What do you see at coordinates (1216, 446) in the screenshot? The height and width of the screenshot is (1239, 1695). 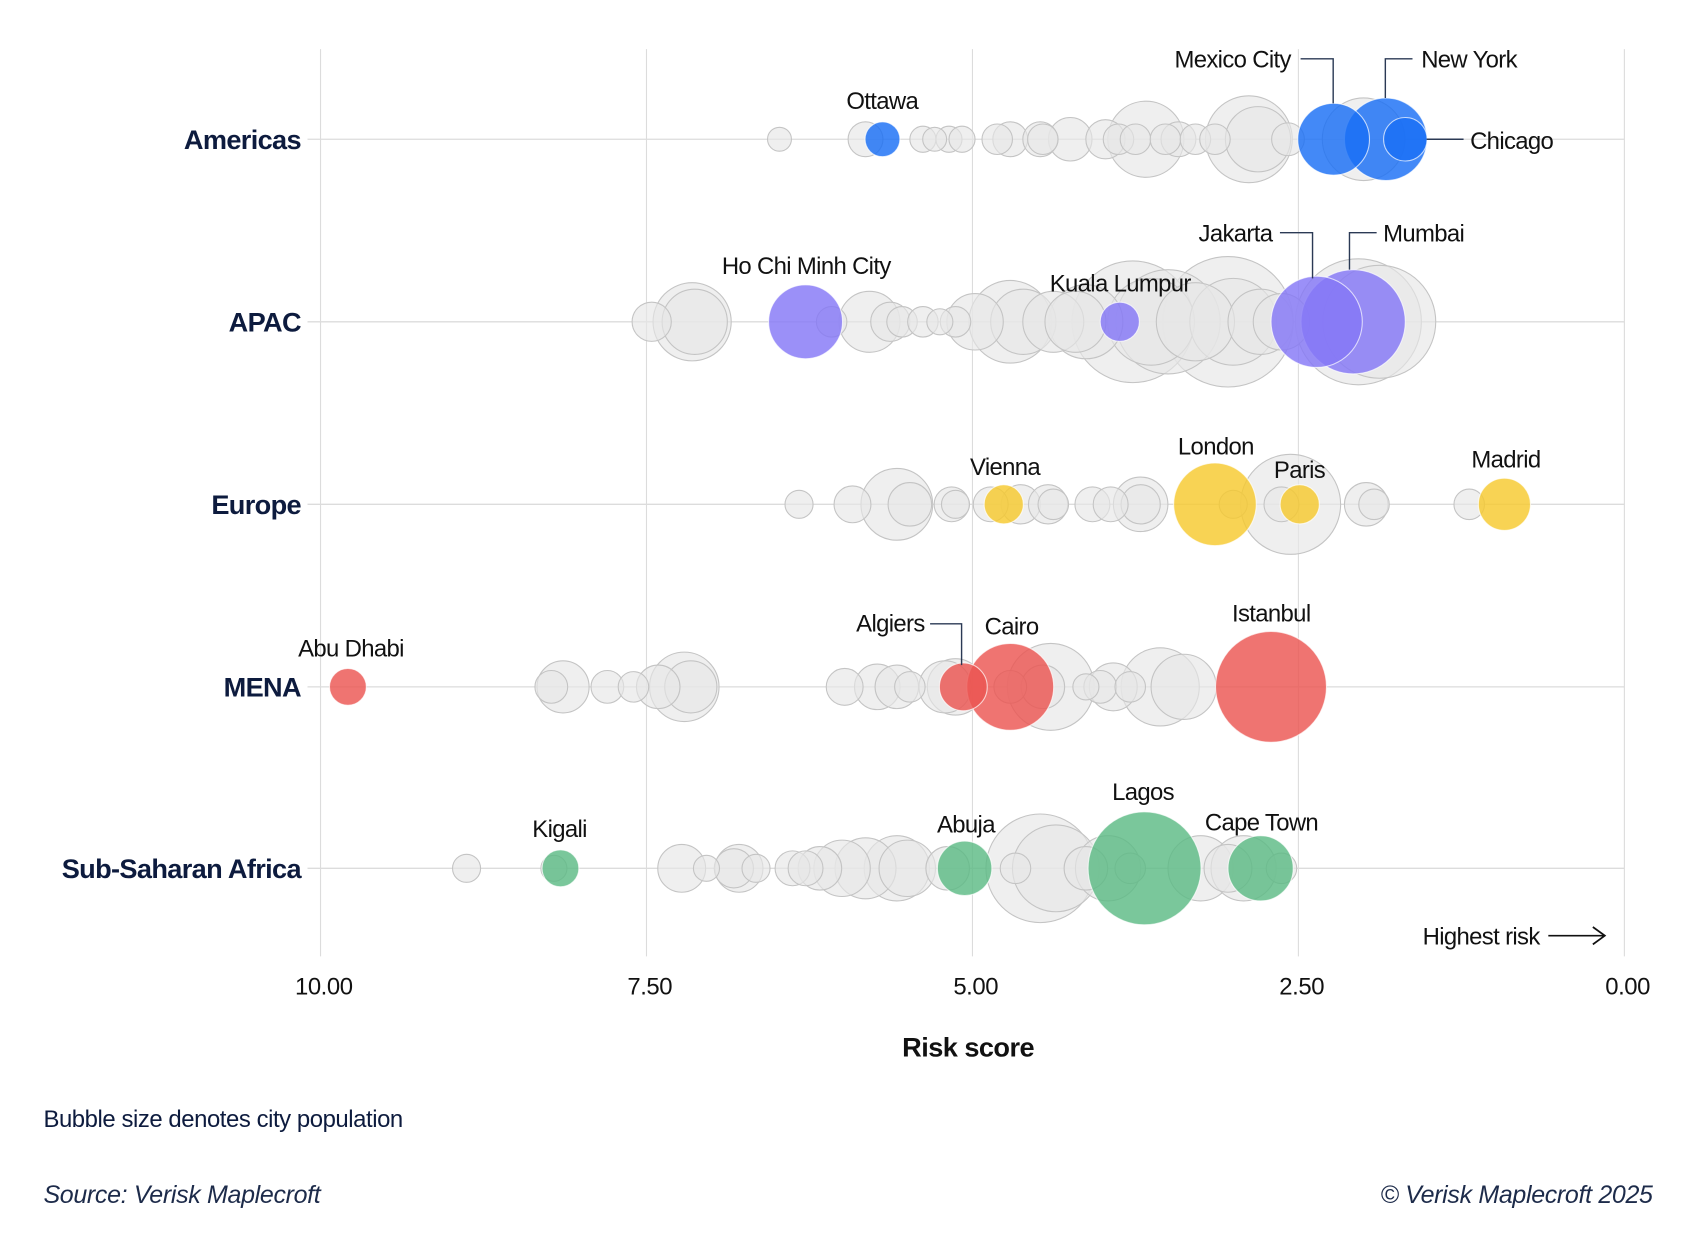 I see `city-label: London` at bounding box center [1216, 446].